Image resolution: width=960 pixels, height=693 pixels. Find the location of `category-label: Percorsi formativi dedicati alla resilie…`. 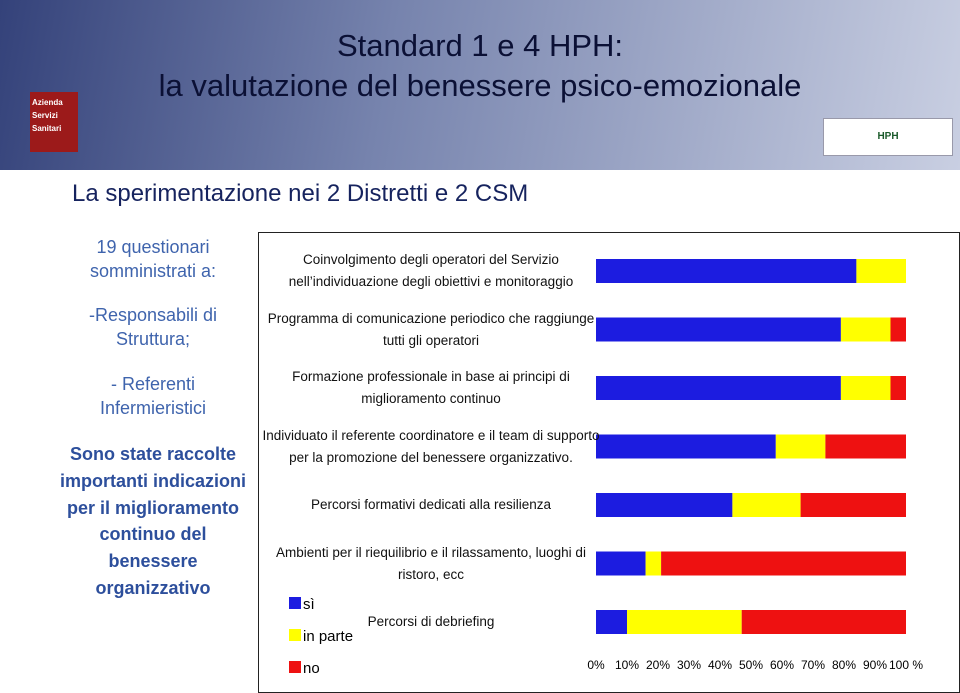

category-label: Percorsi formativi dedicati alla resilie… is located at coordinates (431, 504).